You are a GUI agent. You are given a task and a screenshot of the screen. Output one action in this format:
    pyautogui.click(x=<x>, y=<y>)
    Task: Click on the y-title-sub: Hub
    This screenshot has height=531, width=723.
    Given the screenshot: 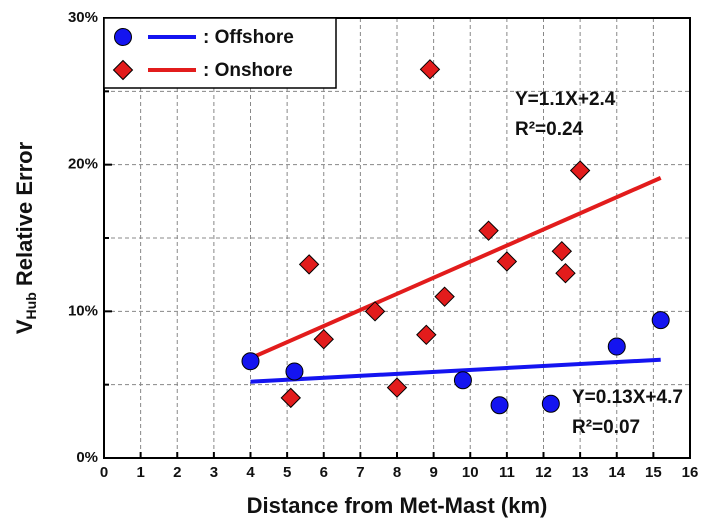 What is the action you would take?
    pyautogui.click(x=31, y=305)
    